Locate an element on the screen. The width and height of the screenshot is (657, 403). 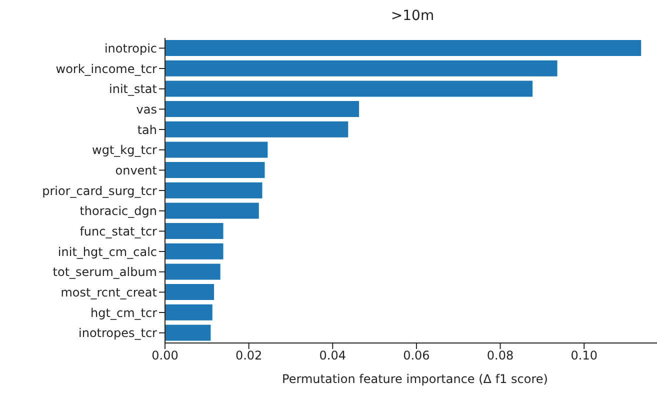
y-tick-label: thoracic_dgn is located at coordinates (118, 211).